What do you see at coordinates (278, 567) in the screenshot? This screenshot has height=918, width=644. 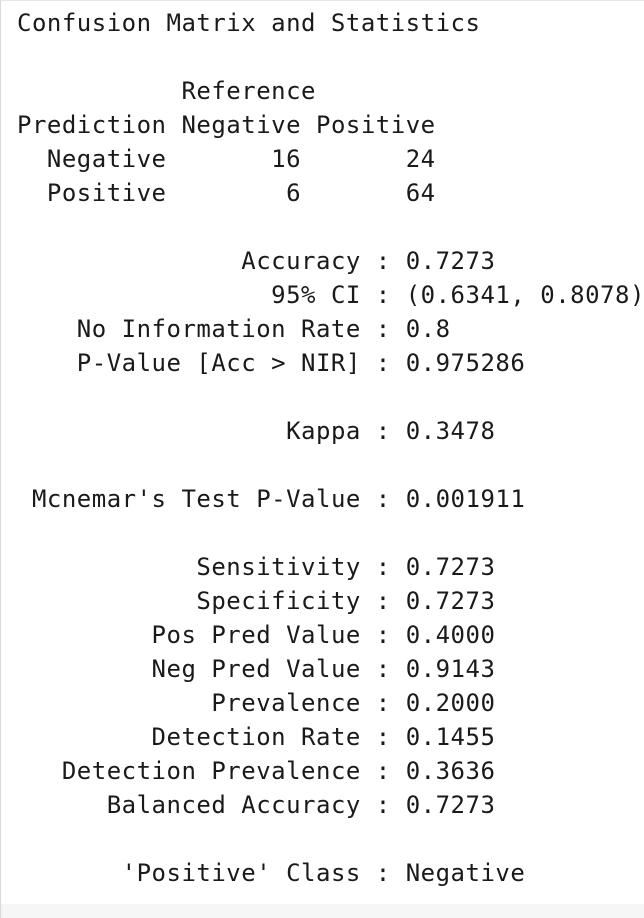 I see `stat-row-label: Sensitivity` at bounding box center [278, 567].